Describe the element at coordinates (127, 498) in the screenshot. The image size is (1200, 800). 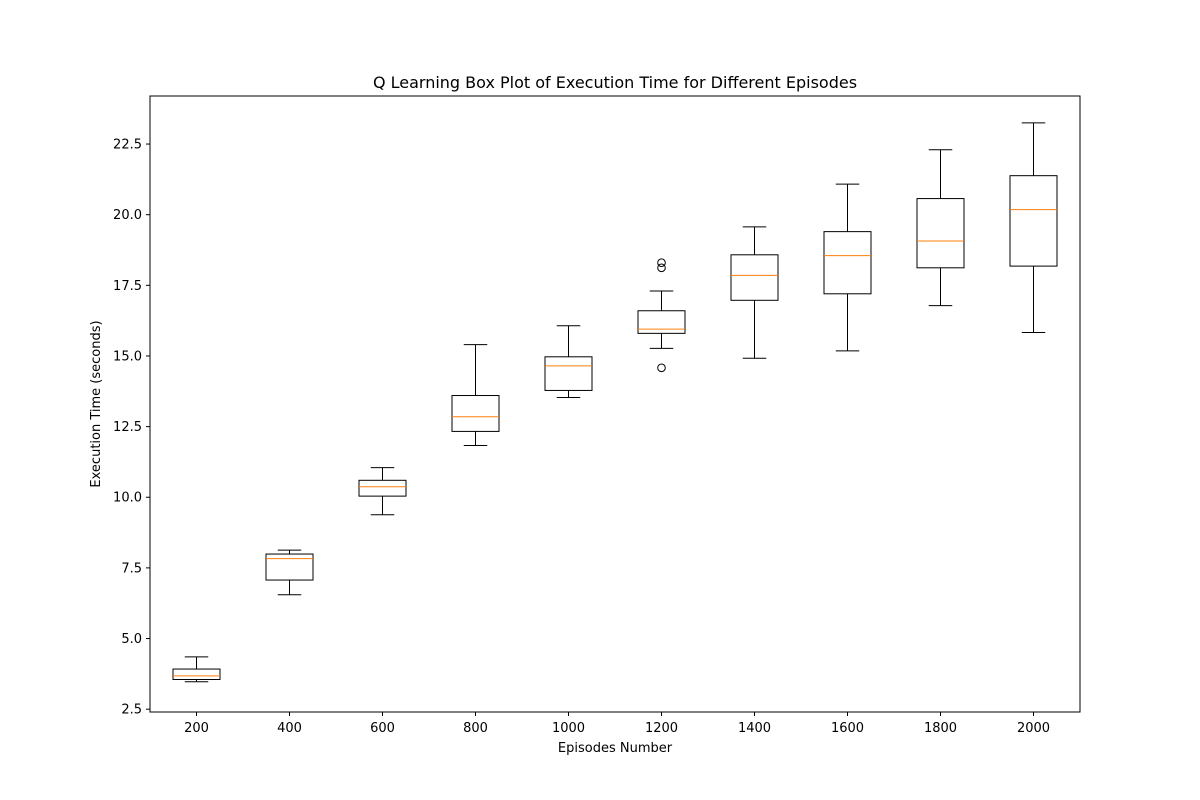
I see `y-tick-label: 10.0` at that location.